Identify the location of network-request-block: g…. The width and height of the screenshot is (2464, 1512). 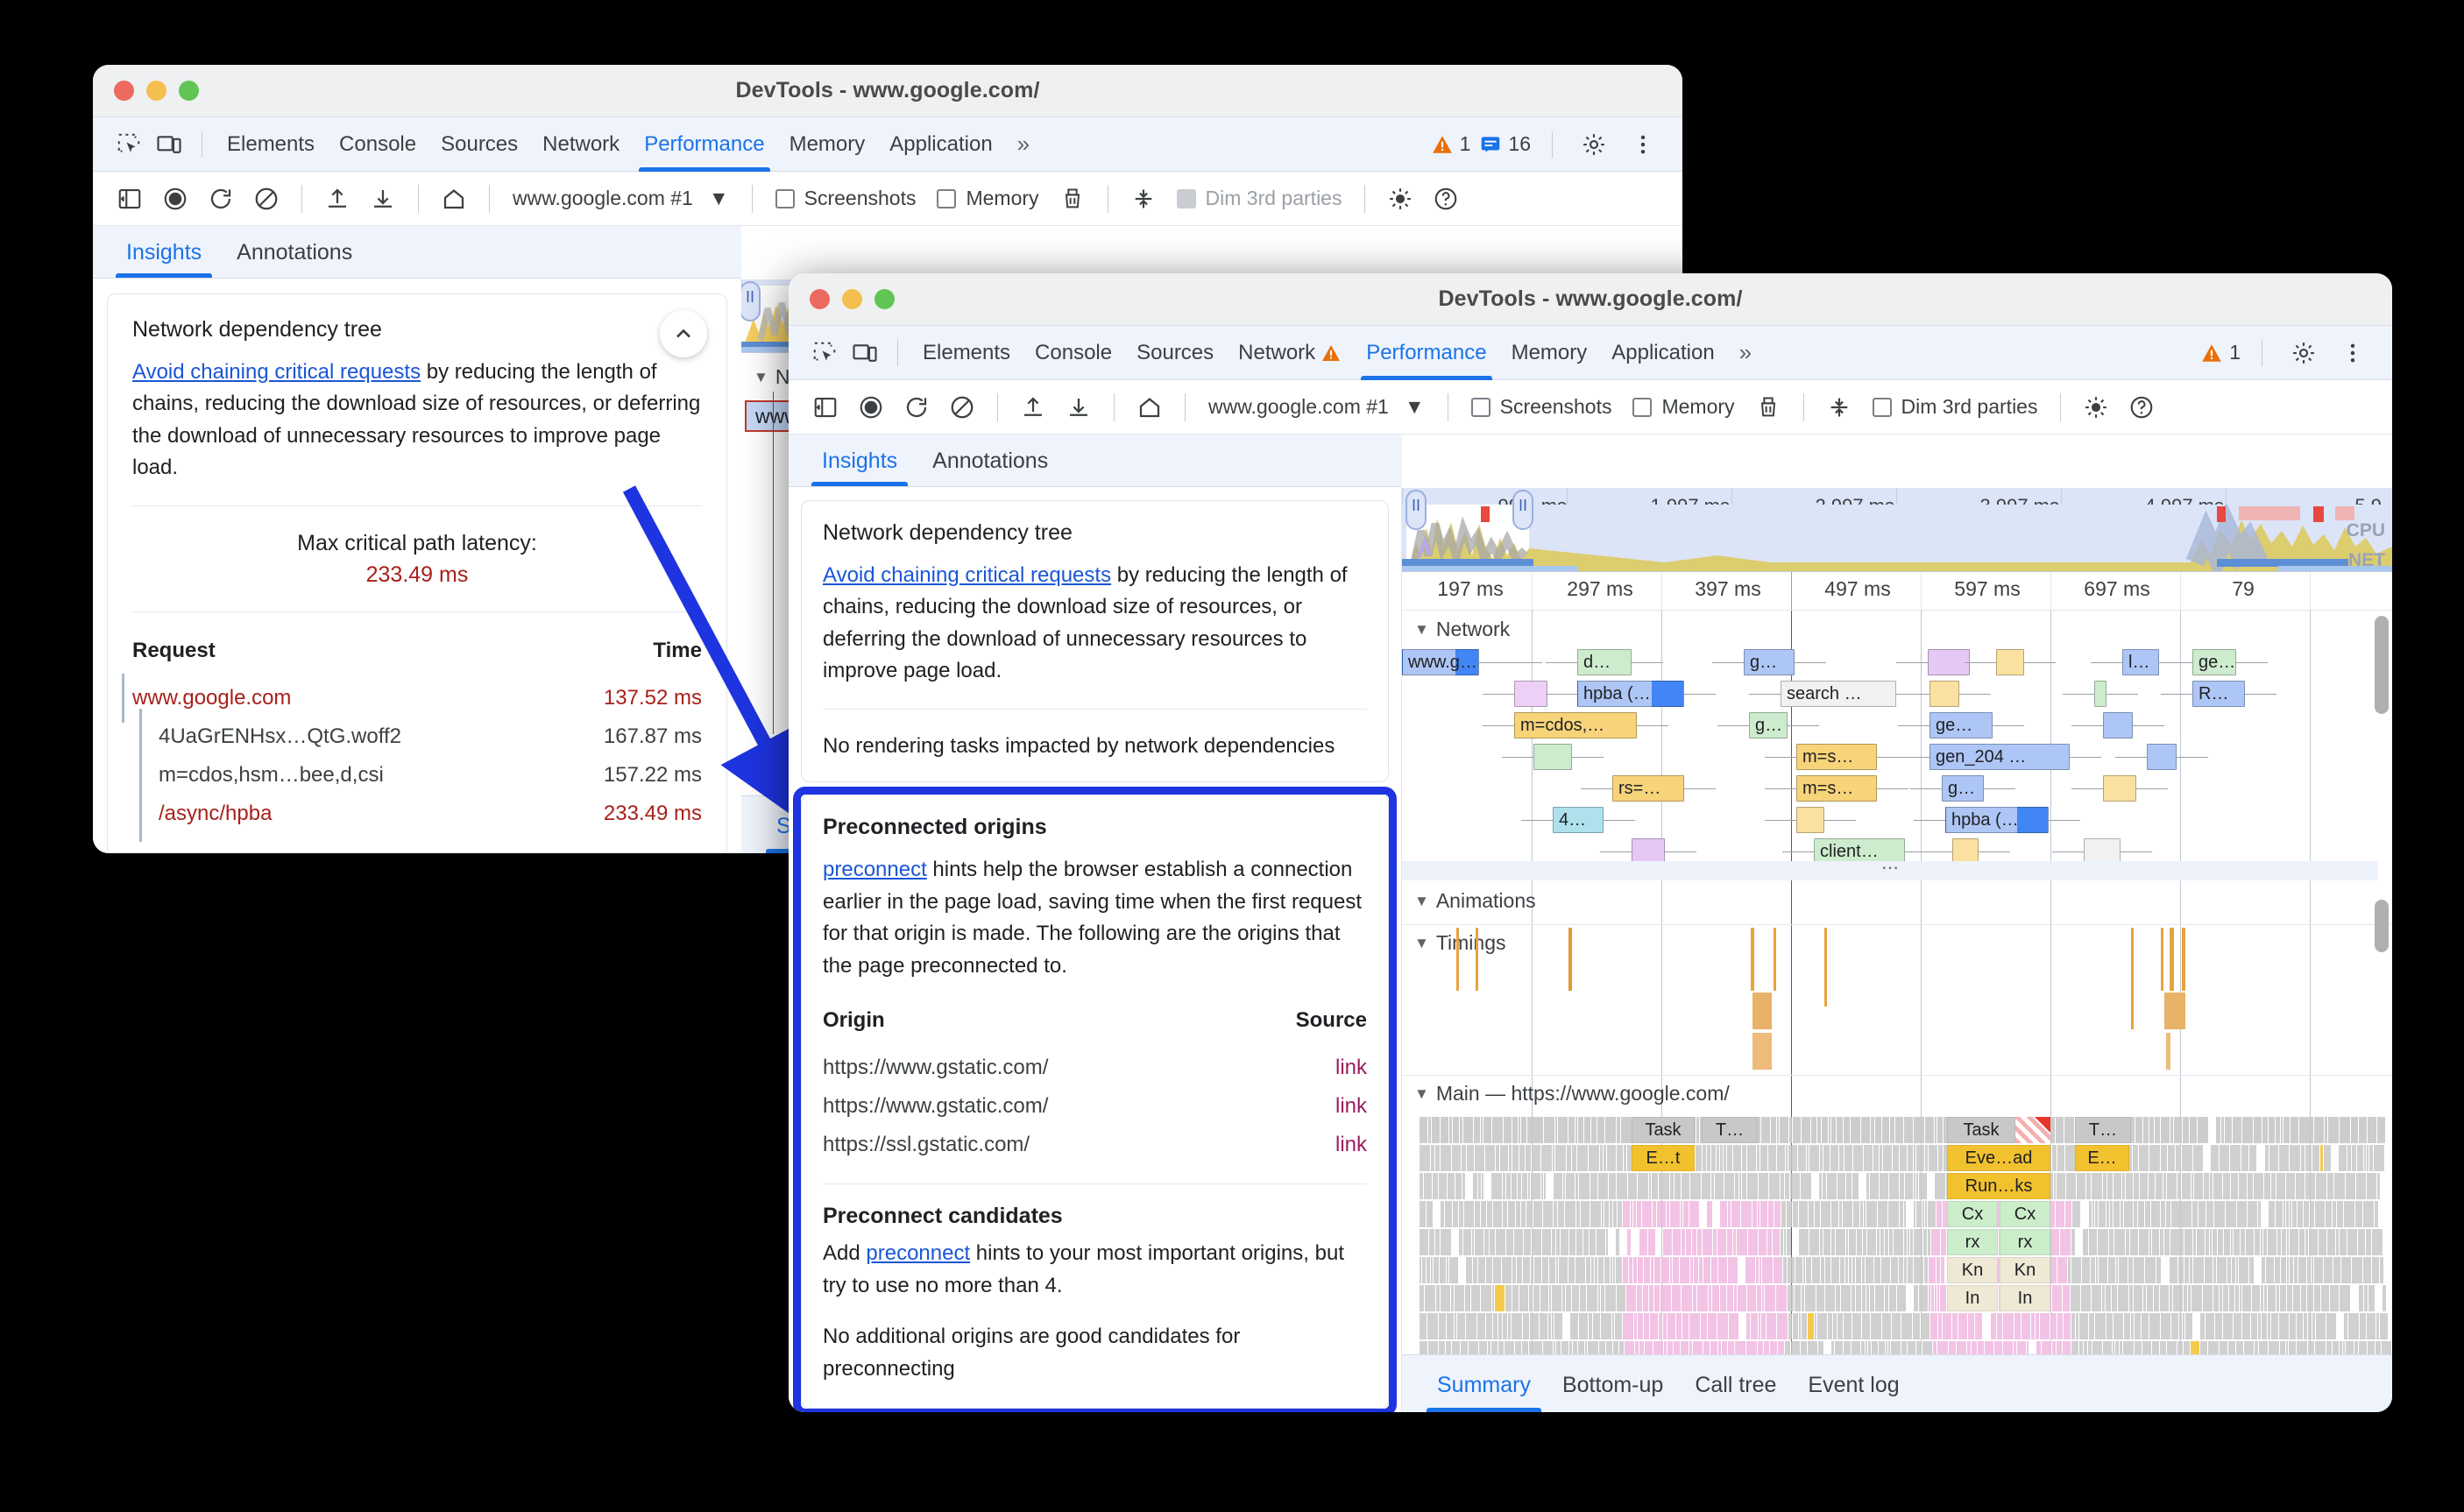
(1769, 662).